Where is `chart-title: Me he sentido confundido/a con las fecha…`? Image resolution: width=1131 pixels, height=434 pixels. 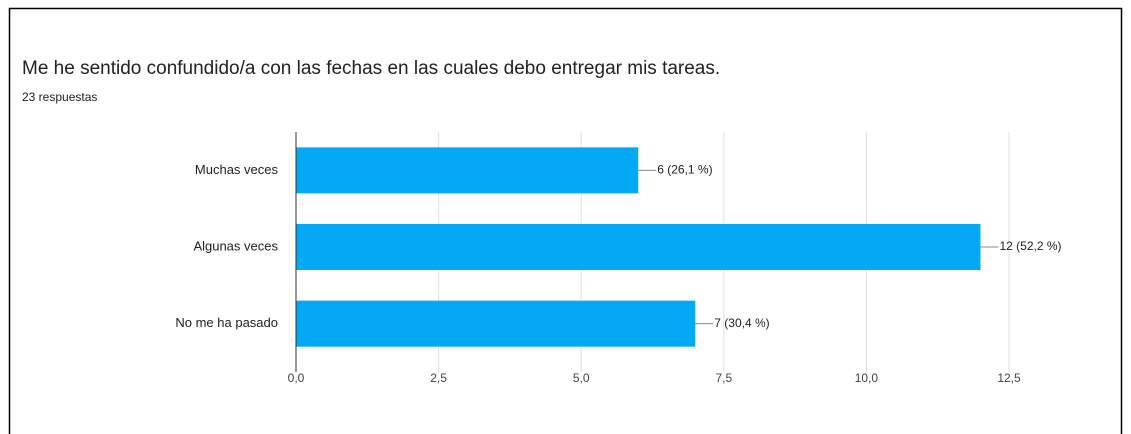 chart-title: Me he sentido confundido/a con las fecha… is located at coordinates (371, 68).